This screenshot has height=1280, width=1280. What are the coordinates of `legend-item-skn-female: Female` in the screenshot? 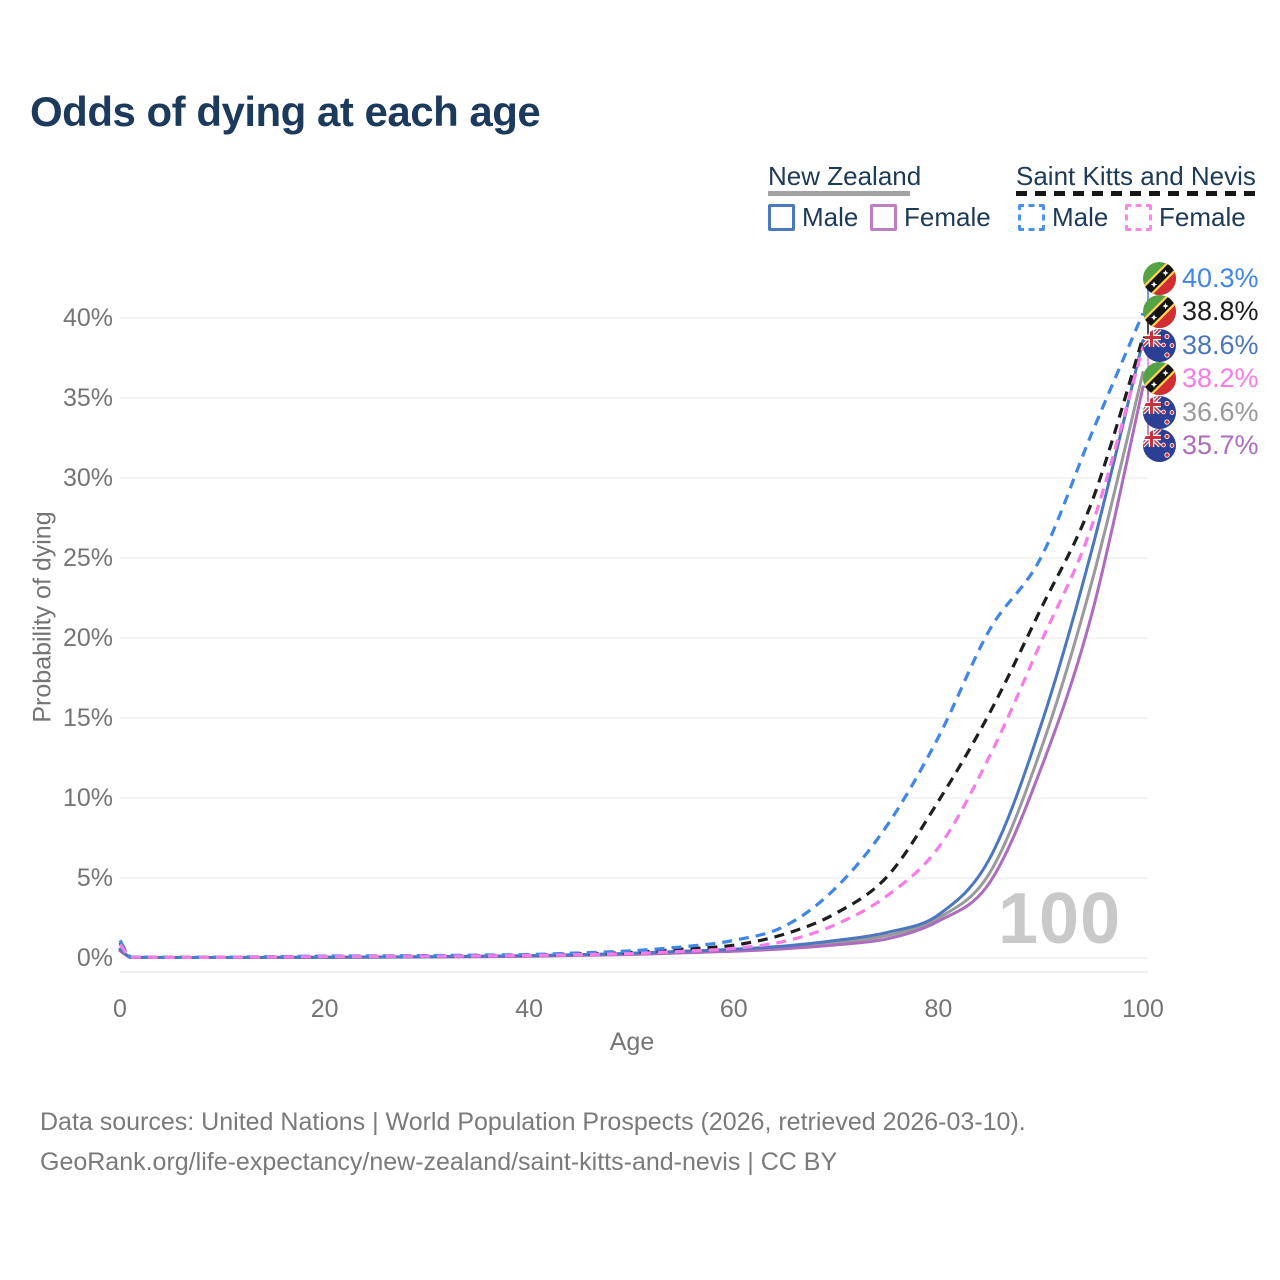 It's located at (1185, 217).